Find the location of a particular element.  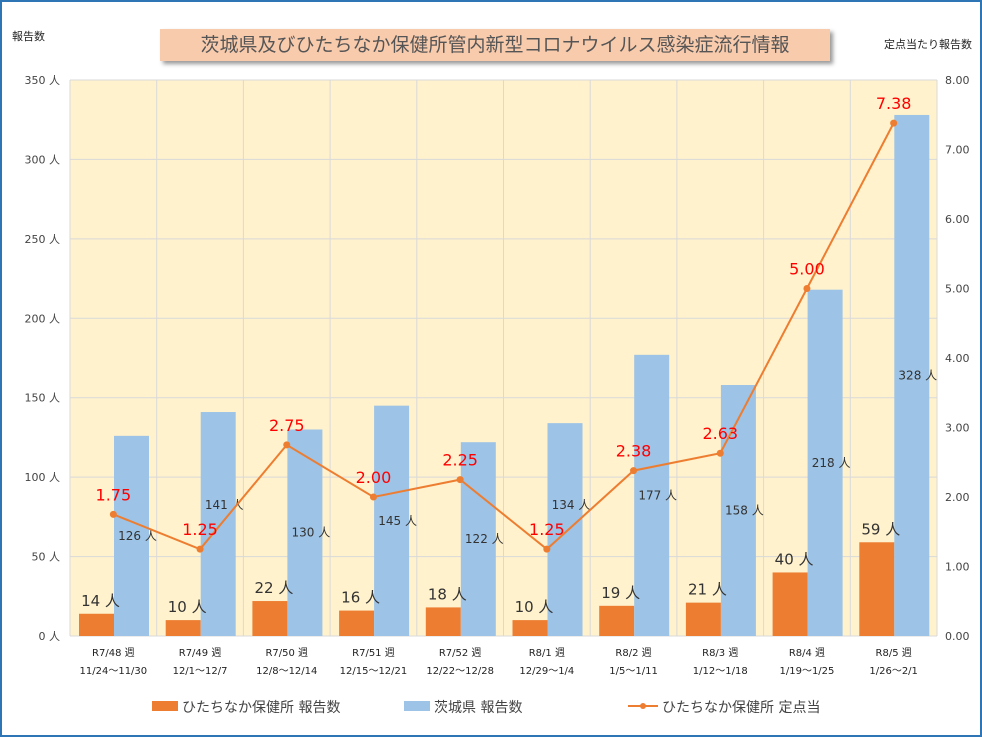

bar-label-ibaraki: 218 人 is located at coordinates (831, 463).